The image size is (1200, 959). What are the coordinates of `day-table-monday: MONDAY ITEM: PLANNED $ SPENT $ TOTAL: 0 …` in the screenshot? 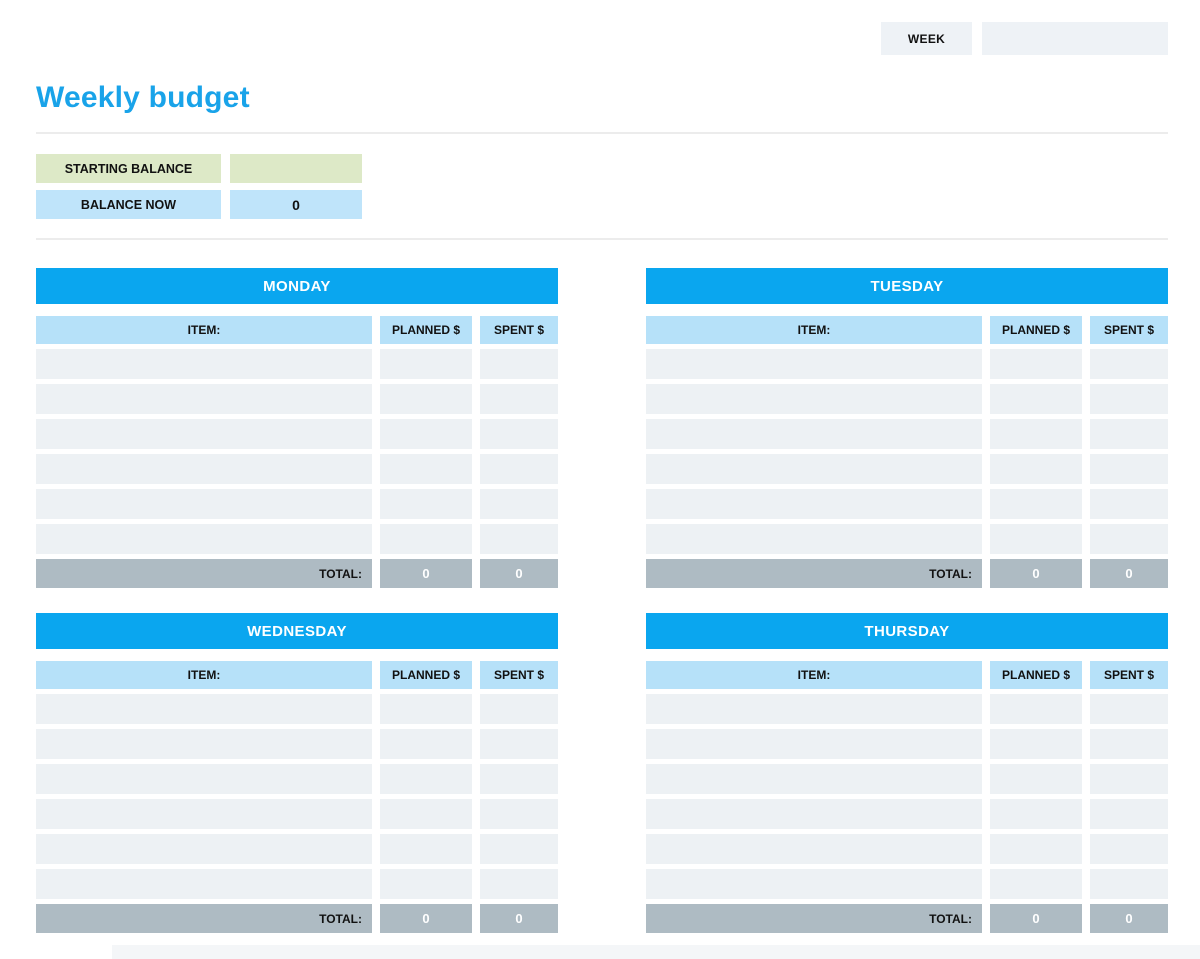 It's located at (297, 428).